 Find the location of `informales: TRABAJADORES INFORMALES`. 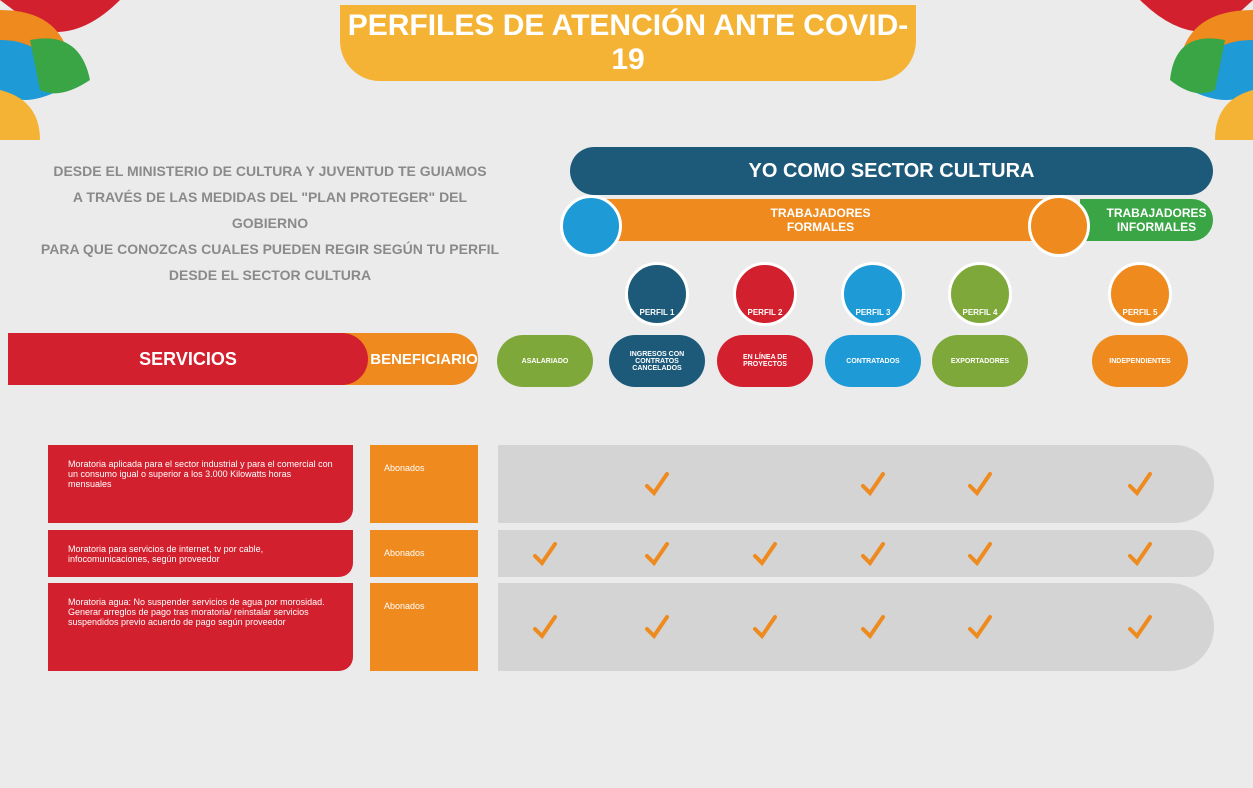

informales: TRABAJADORES INFORMALES is located at coordinates (1146, 220).